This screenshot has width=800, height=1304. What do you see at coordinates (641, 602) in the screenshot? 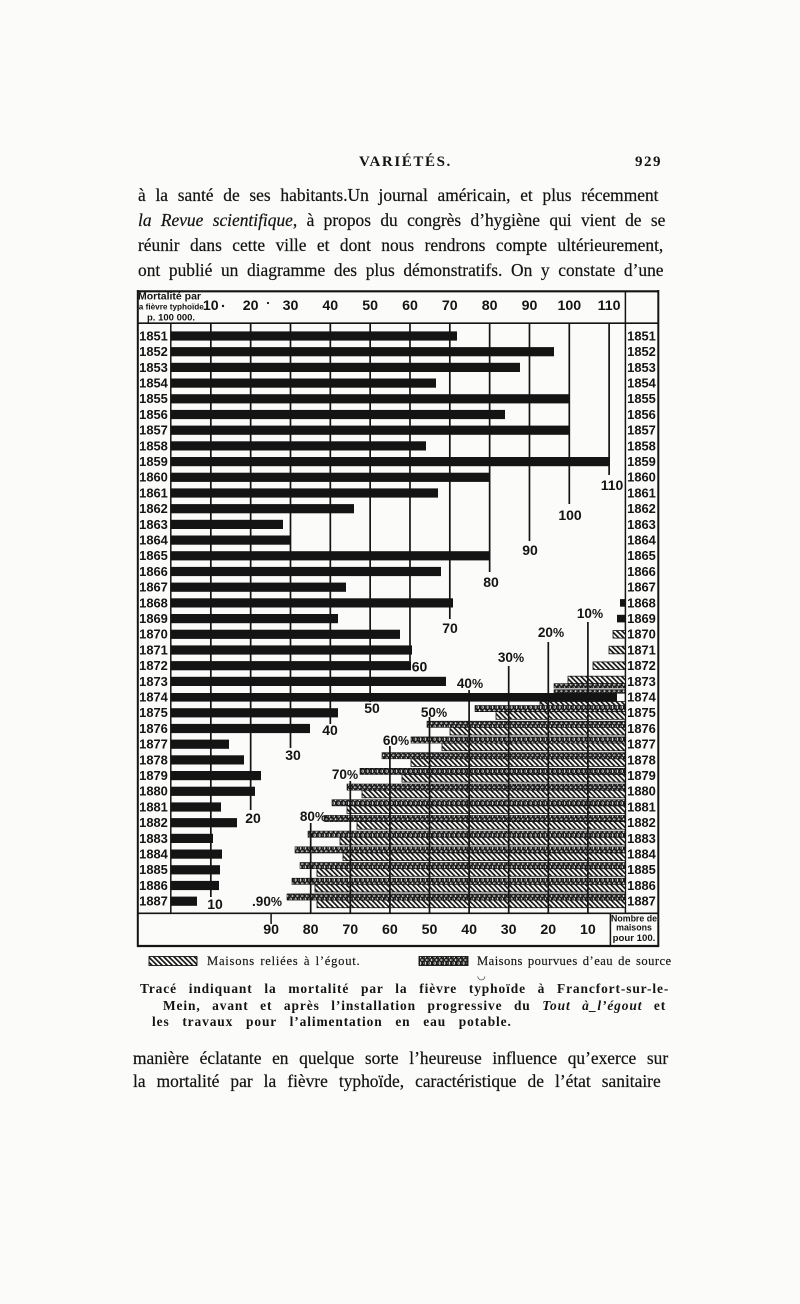
I see `svg-text: 1868` at bounding box center [641, 602].